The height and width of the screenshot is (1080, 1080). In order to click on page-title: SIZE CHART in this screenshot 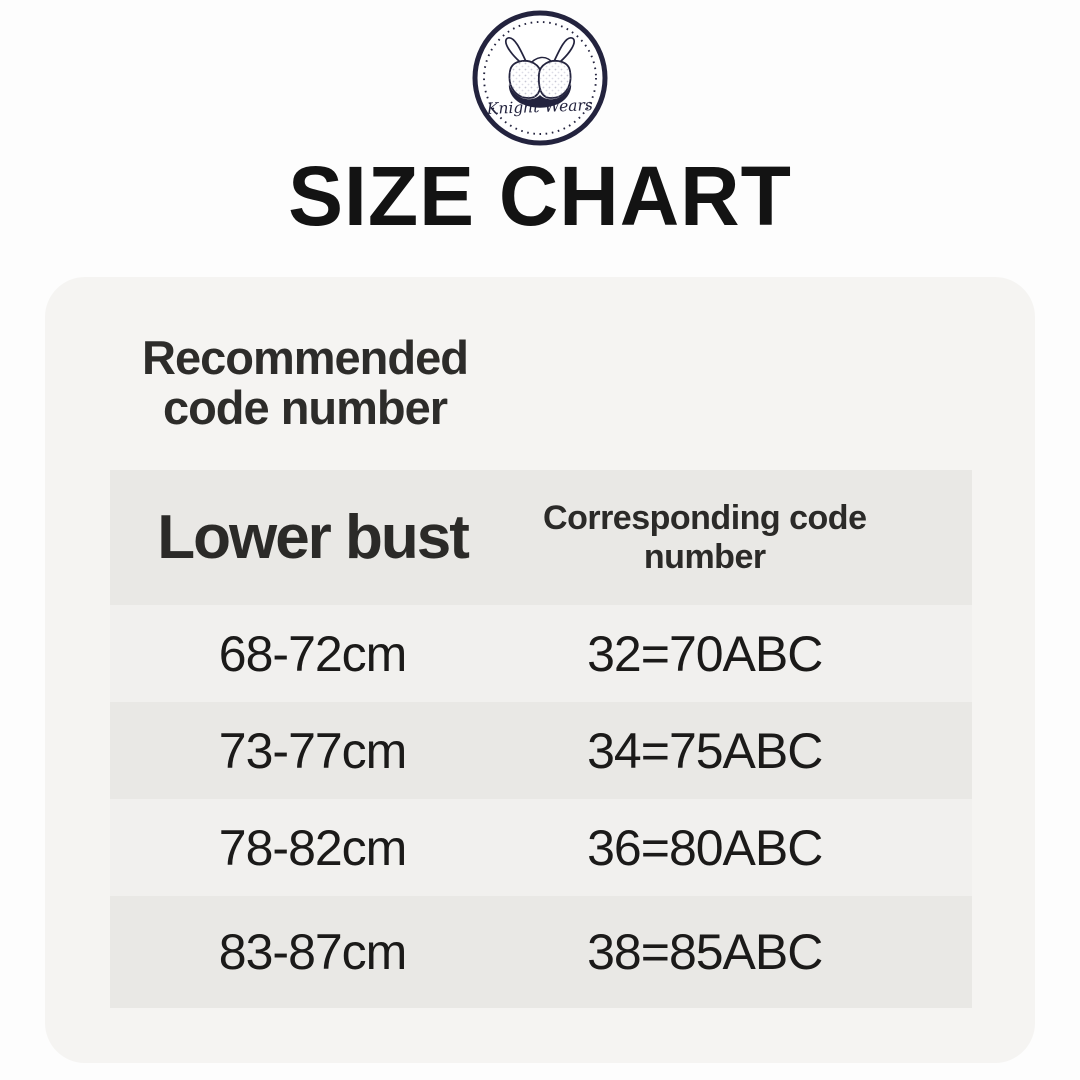, I will do `click(540, 196)`.